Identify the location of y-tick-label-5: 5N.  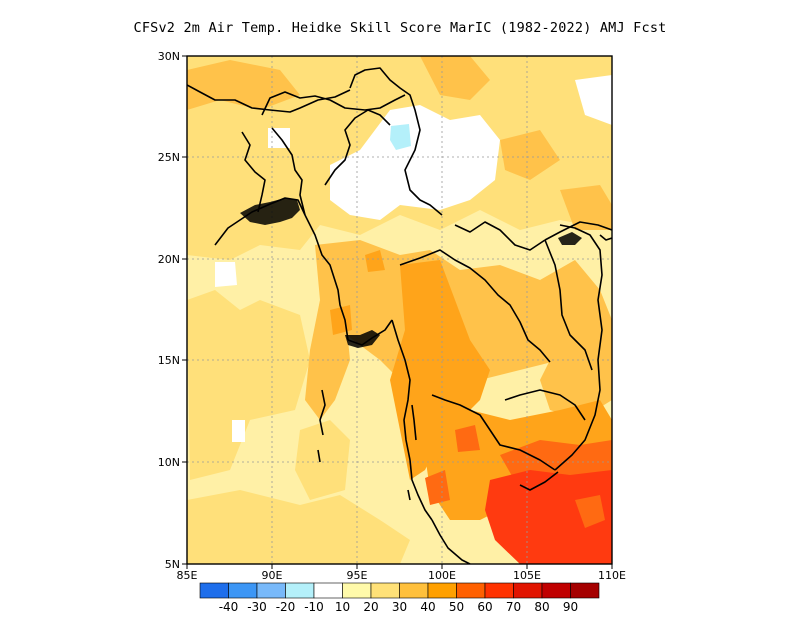
(172, 564).